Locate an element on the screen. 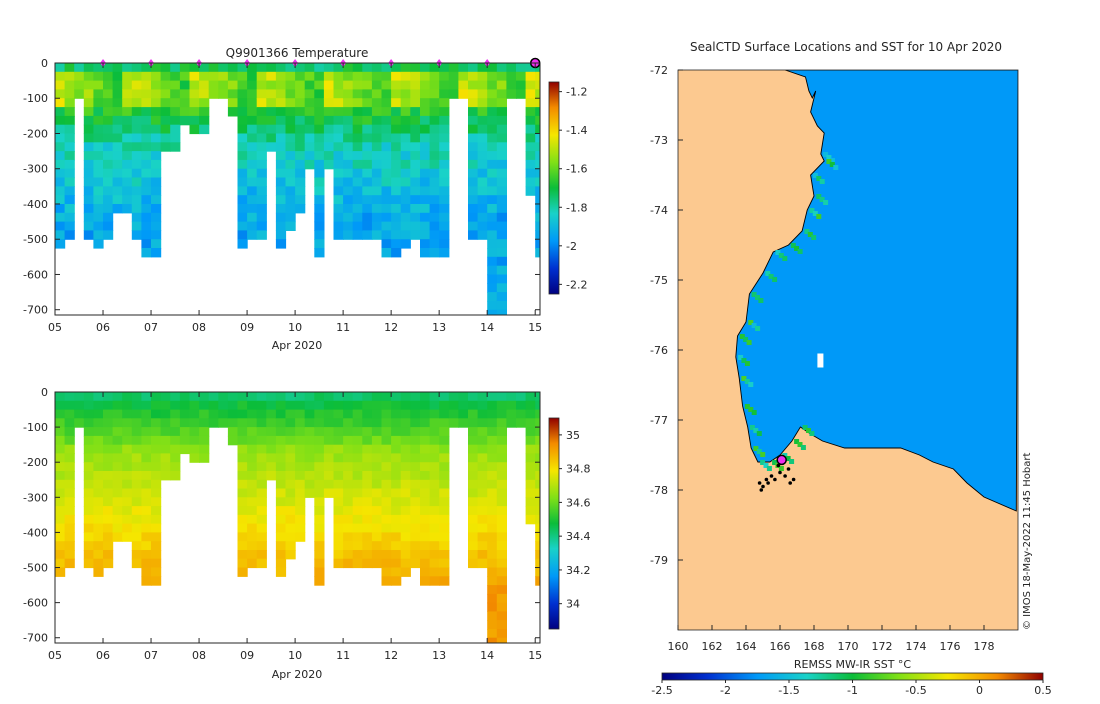 The width and height of the screenshot is (1100, 704). y-tick-label: -600 is located at coordinates (35, 274).